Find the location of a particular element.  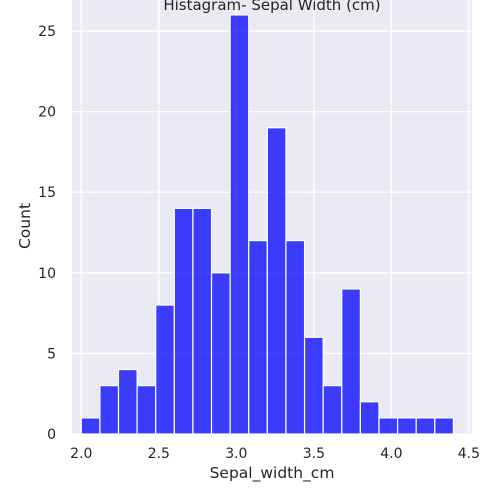

x-tick-label: 3.0 is located at coordinates (236, 454).